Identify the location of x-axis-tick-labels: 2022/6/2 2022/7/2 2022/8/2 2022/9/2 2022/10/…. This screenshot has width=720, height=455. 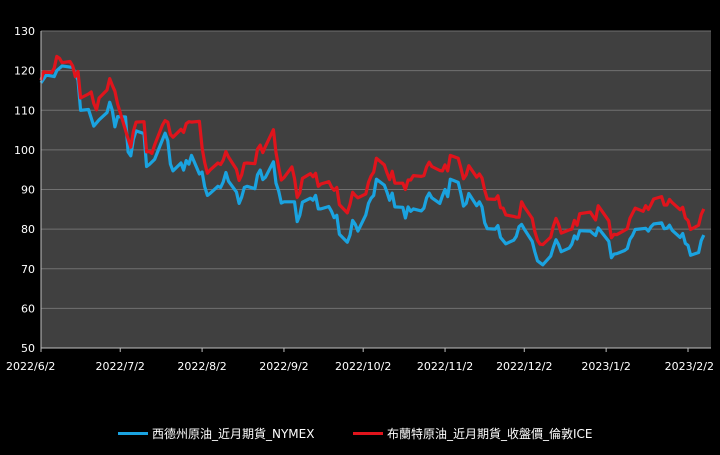
(360, 360).